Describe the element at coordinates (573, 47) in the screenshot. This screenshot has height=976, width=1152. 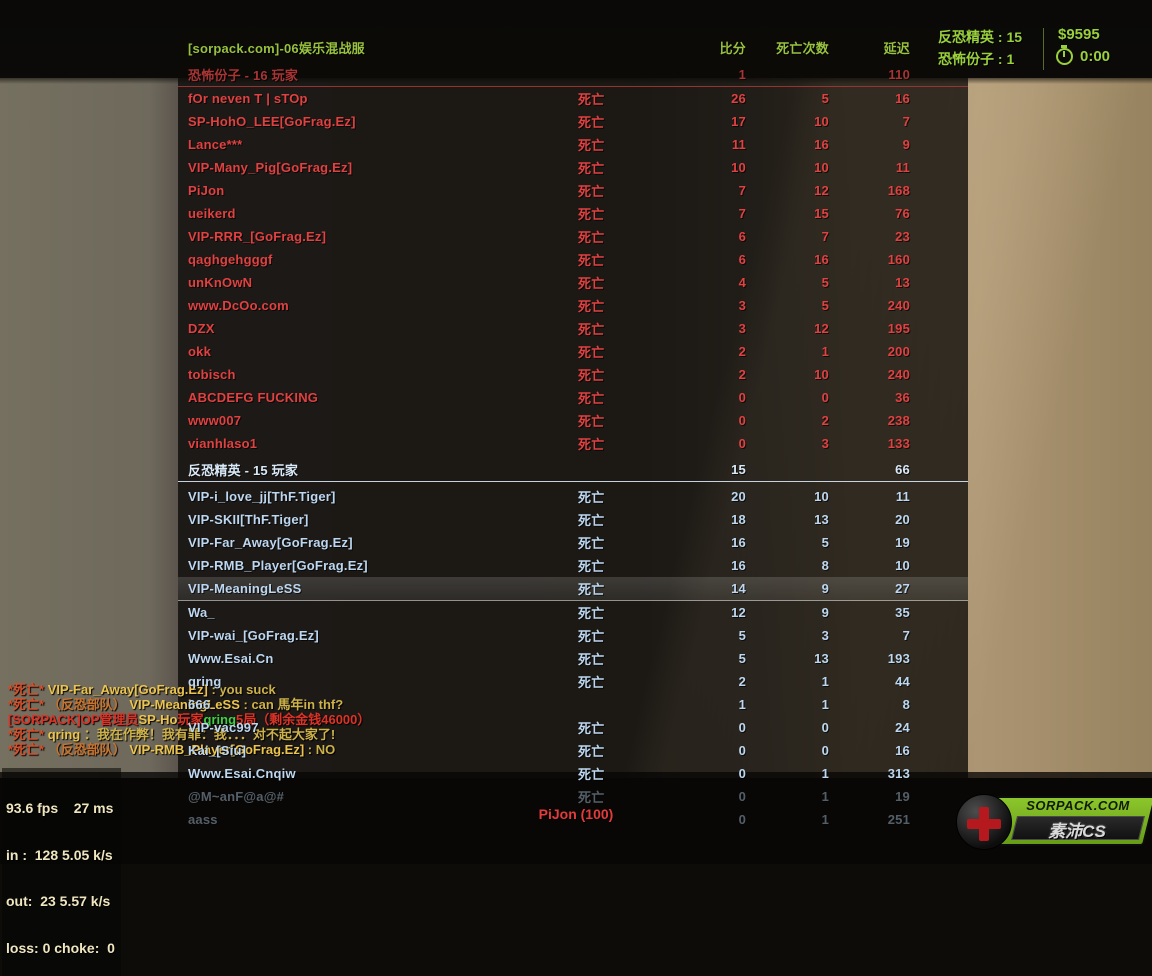
I see `scoreboard-header-row: [sorpack.com]-06娱乐混战服 比分 死亡次数 延迟` at that location.